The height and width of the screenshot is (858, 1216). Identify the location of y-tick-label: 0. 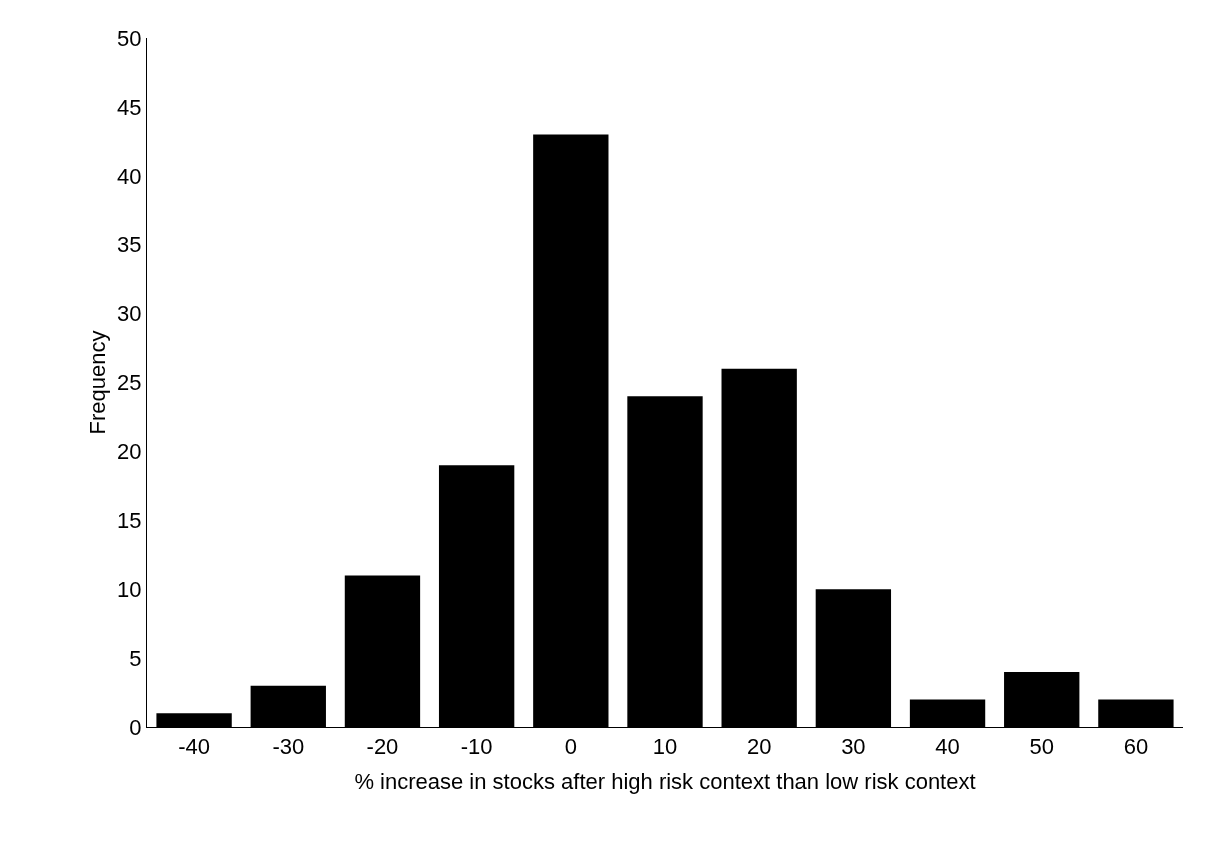
(135, 727).